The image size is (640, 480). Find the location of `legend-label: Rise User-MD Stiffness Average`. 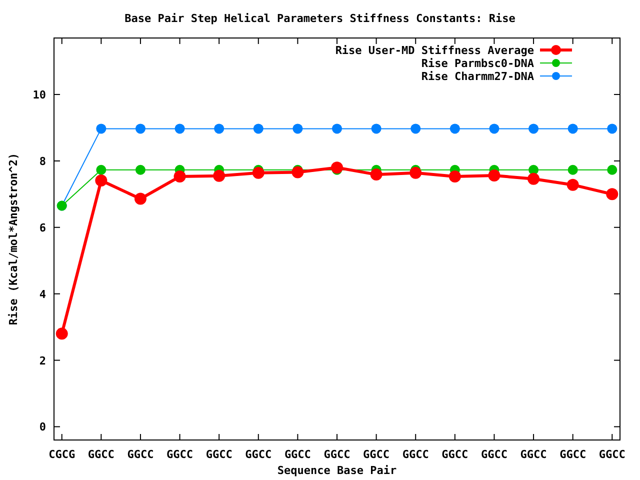

legend-label: Rise User-MD Stiffness Average is located at coordinates (434, 50).